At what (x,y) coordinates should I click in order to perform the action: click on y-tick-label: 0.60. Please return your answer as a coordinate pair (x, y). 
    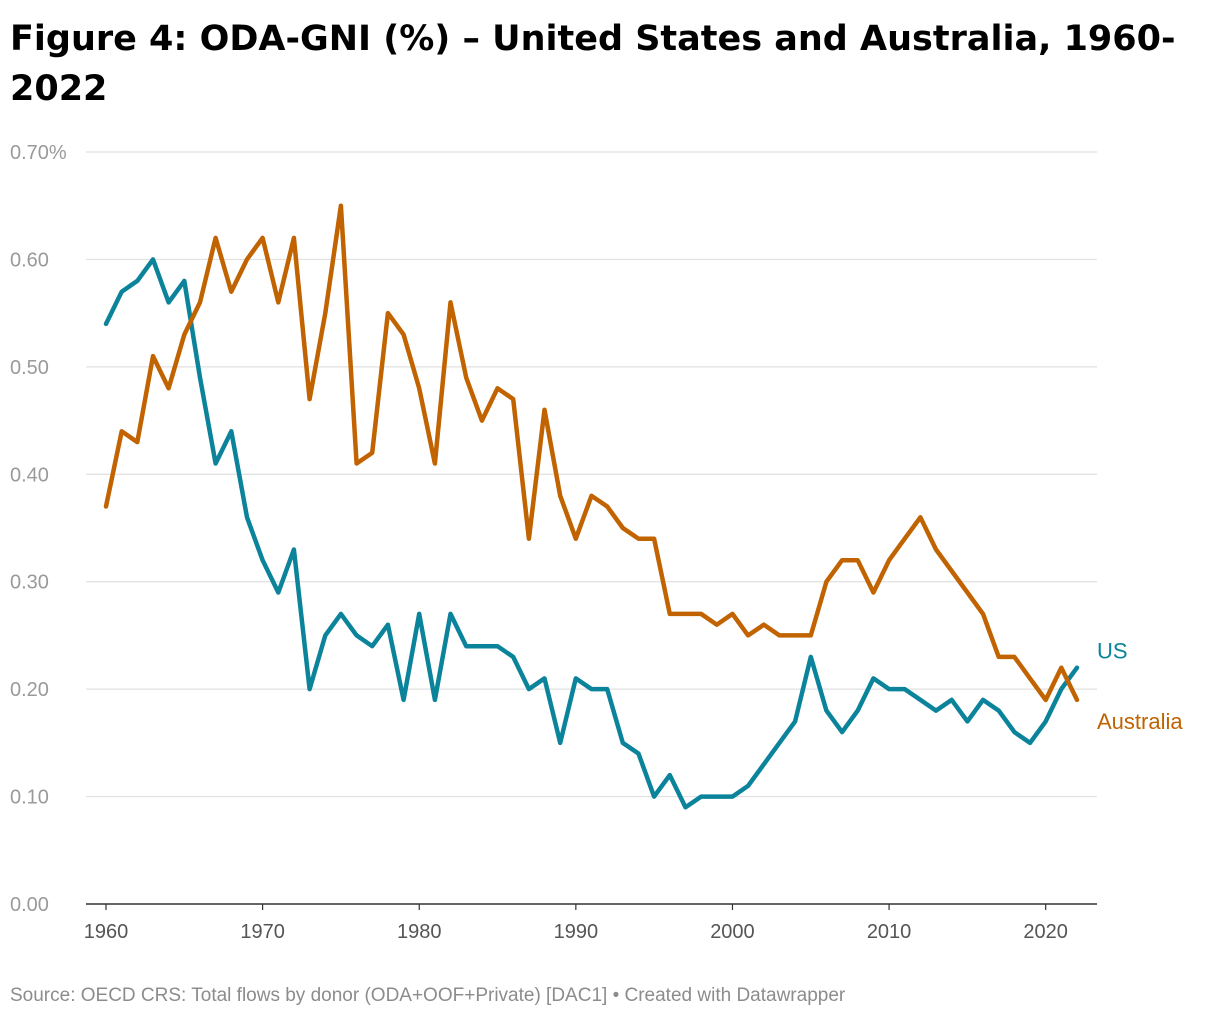
    Looking at the image, I should click on (29, 260).